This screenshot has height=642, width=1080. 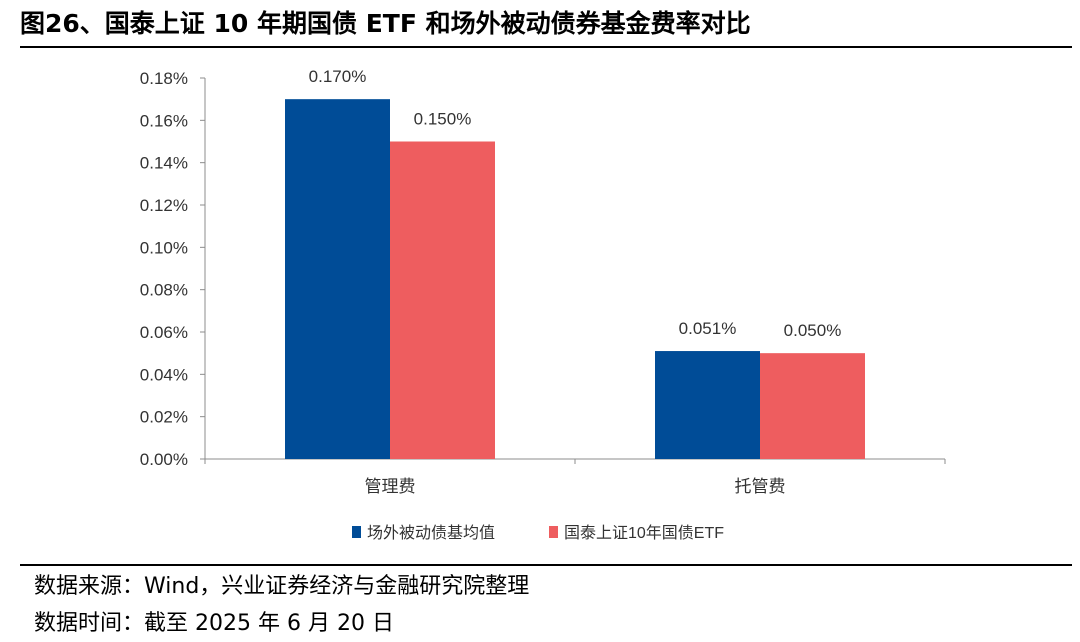 What do you see at coordinates (214, 623) in the screenshot?
I see `data-date-note: 数据时间：截至 2025 年 6 月 20 日` at bounding box center [214, 623].